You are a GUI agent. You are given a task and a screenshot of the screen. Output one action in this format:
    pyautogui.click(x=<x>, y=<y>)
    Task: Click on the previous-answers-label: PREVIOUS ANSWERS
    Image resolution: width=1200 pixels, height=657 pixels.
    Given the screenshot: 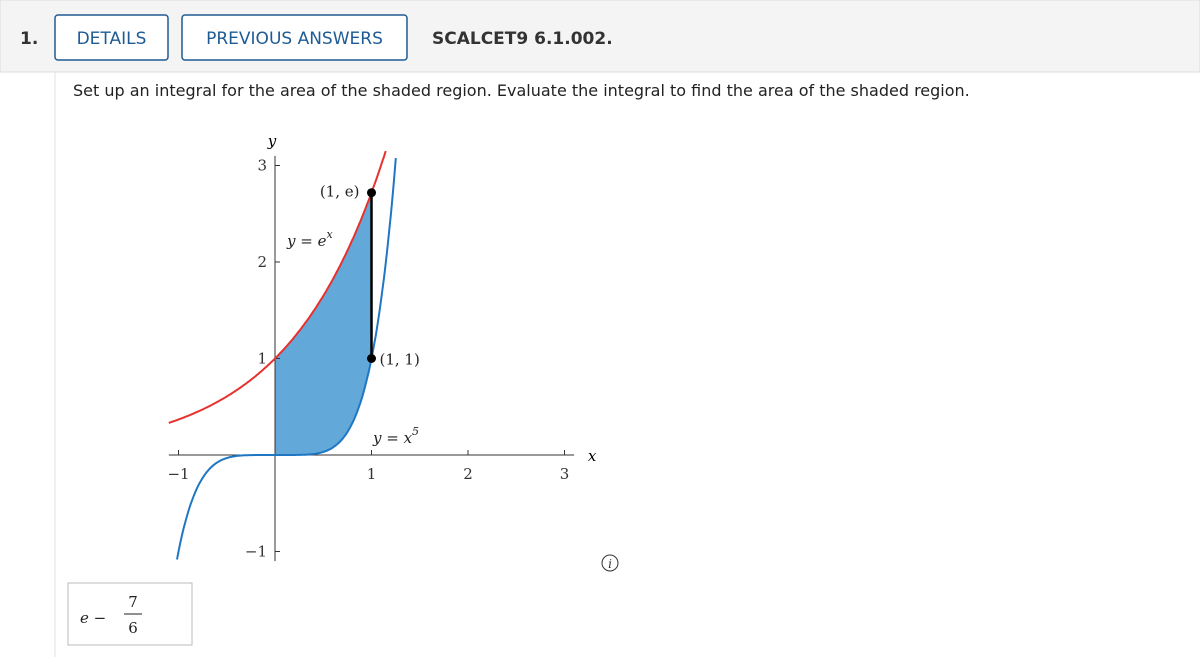 What is the action you would take?
    pyautogui.click(x=294, y=39)
    